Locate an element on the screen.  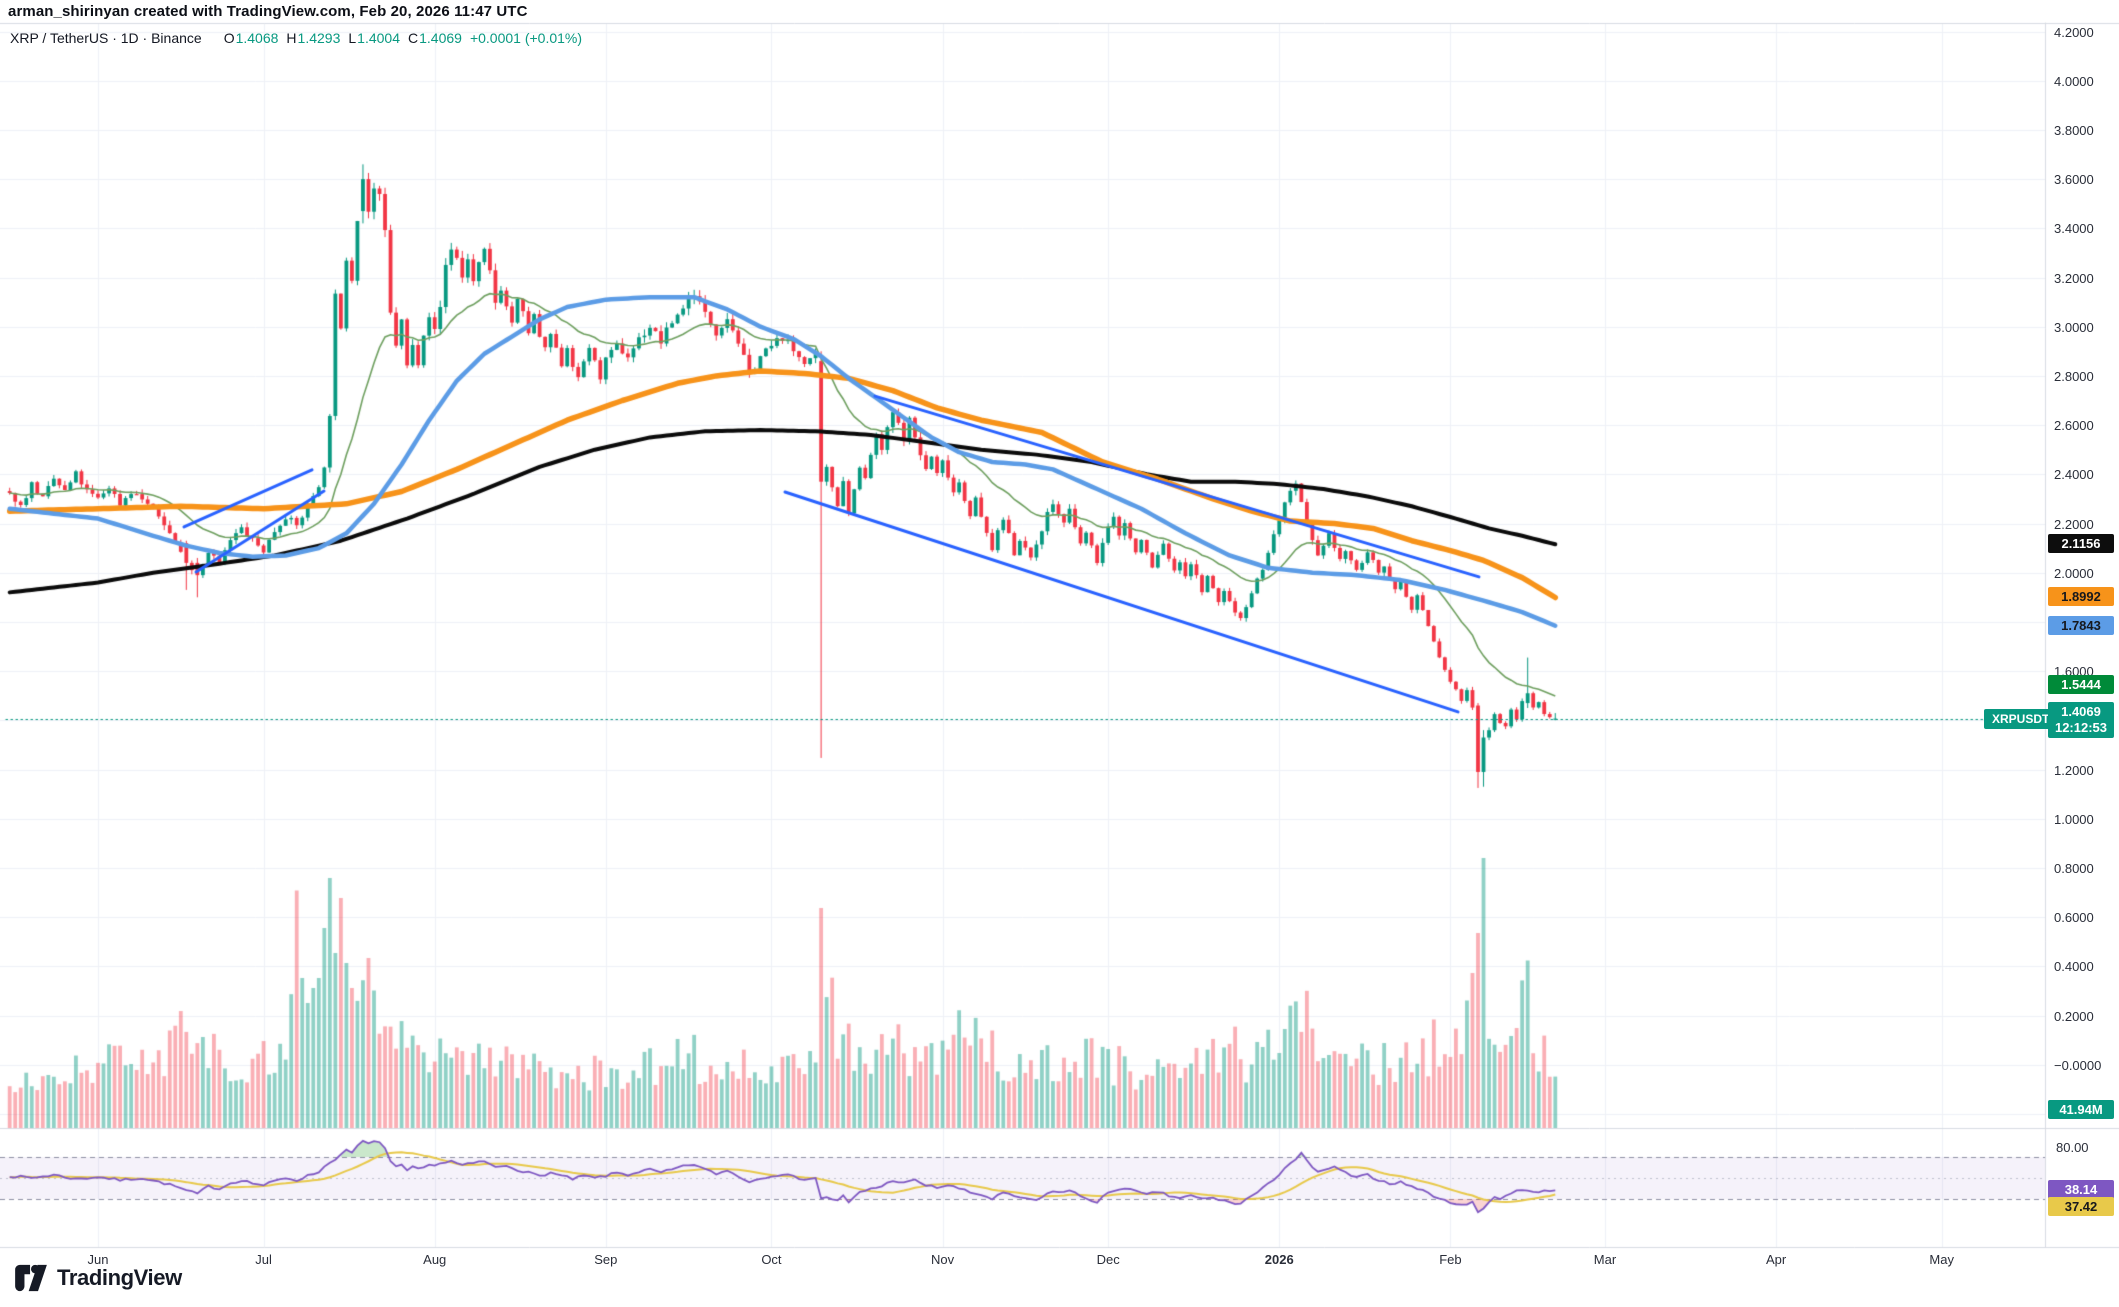
time-axis-label-apr: Apr is located at coordinates (1776, 1259).